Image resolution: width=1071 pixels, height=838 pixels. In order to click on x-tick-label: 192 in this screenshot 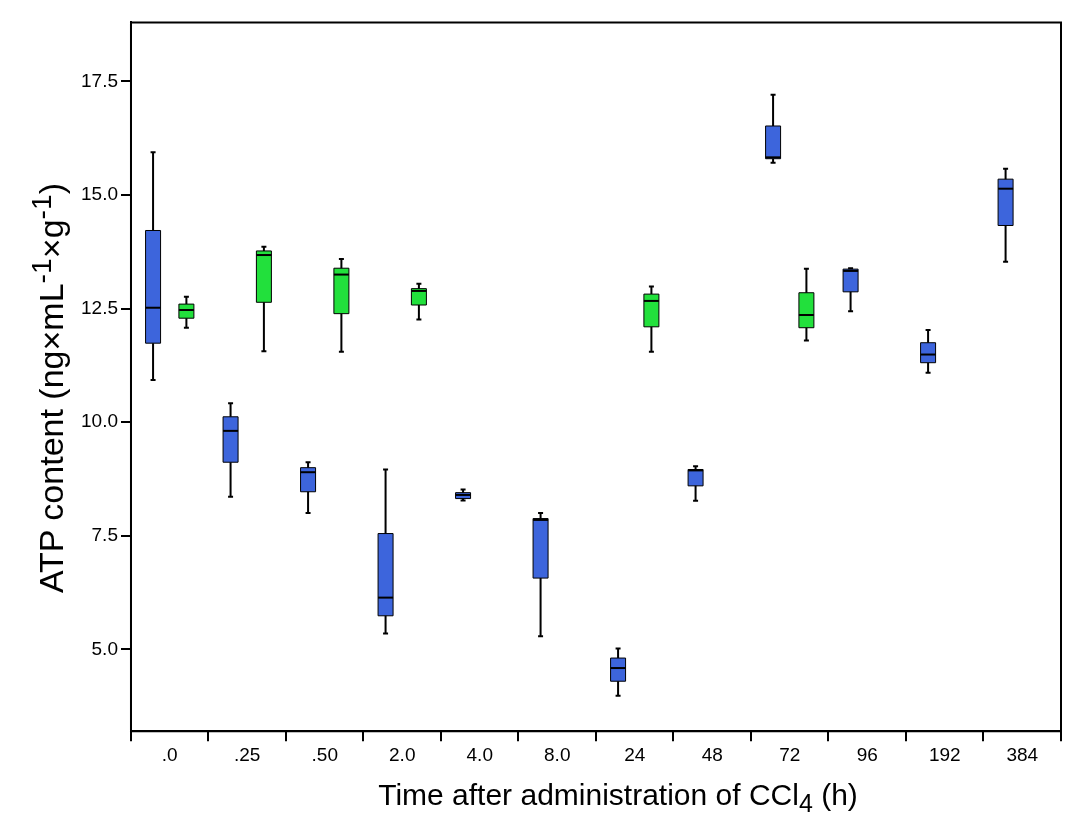, I will do `click(944, 754)`.